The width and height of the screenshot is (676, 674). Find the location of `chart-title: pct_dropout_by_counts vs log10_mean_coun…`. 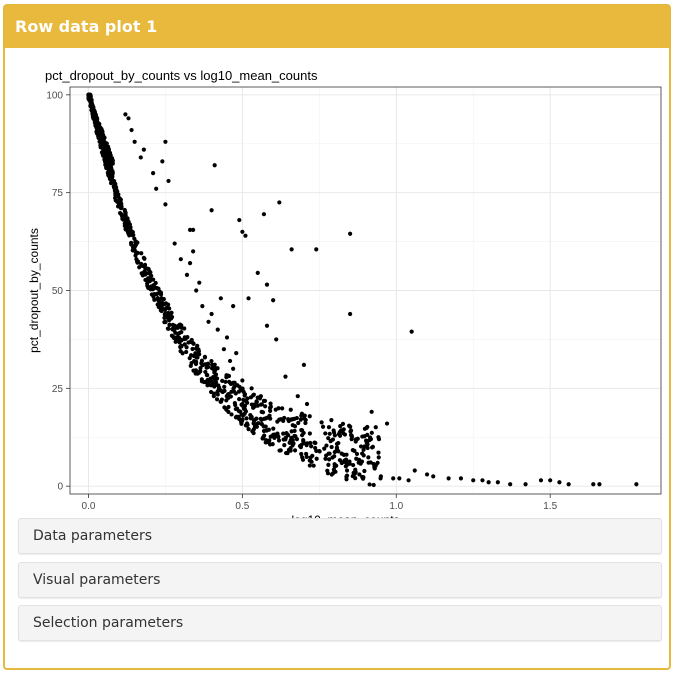

chart-title: pct_dropout_by_counts vs log10_mean_coun… is located at coordinates (181, 75).